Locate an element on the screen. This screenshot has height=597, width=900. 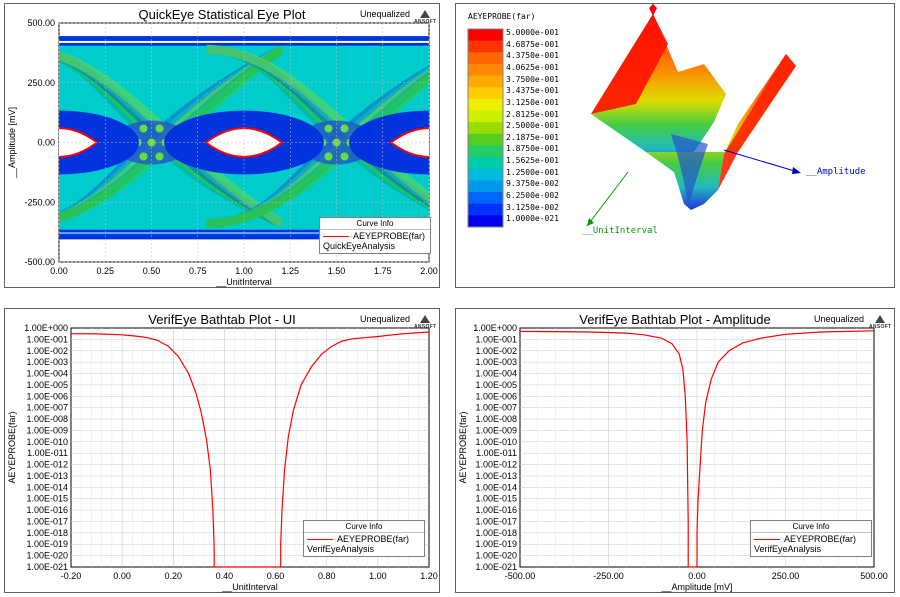
colorbar-tick-label: 4.3750e-001 is located at coordinates (532, 56).